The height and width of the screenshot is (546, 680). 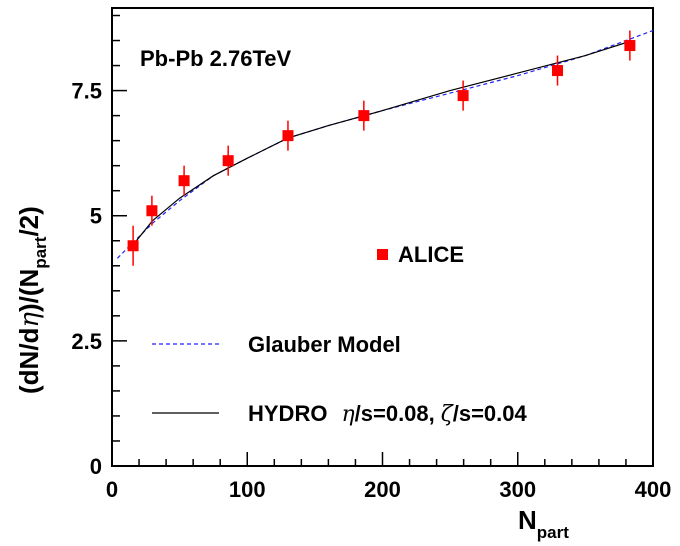 I want to click on collision-annotation: Pb-Pb 2.76TeV, so click(x=216, y=58).